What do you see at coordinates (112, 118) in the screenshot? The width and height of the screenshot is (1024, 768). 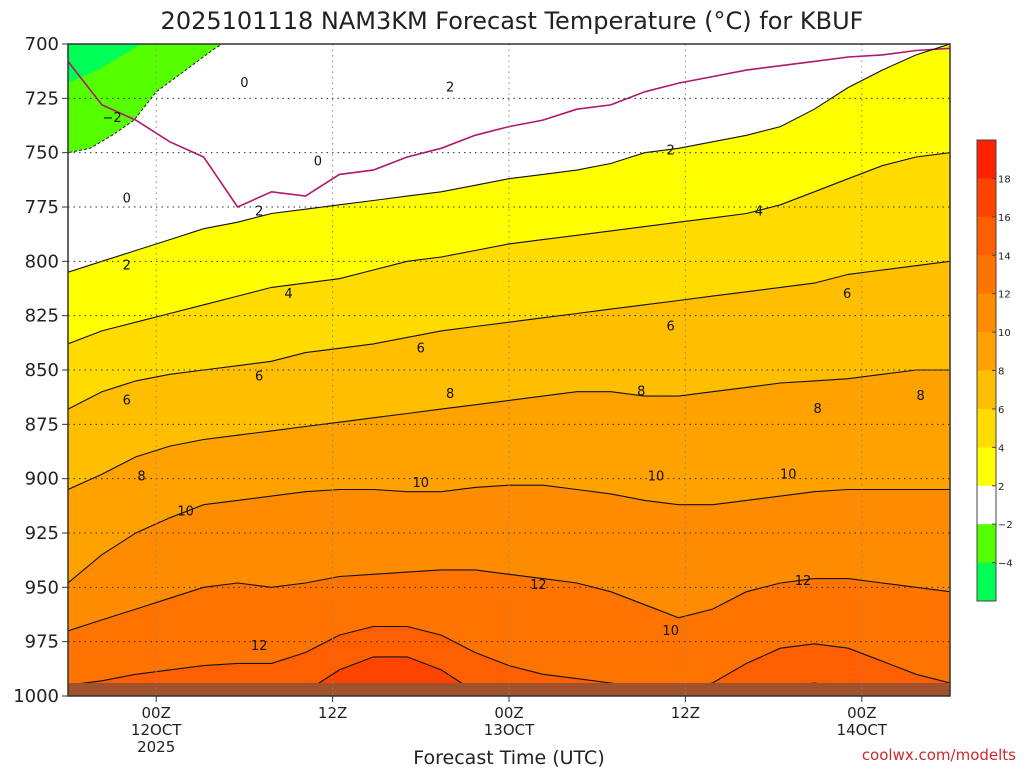 I see `contour-label: −2` at bounding box center [112, 118].